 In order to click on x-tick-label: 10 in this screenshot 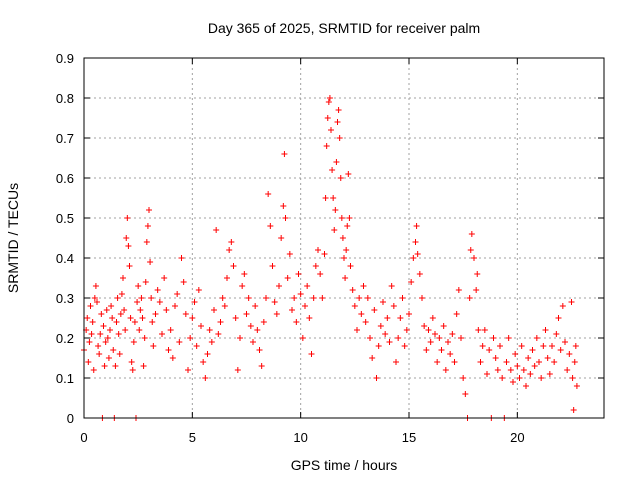, I will do `click(300, 437)`.